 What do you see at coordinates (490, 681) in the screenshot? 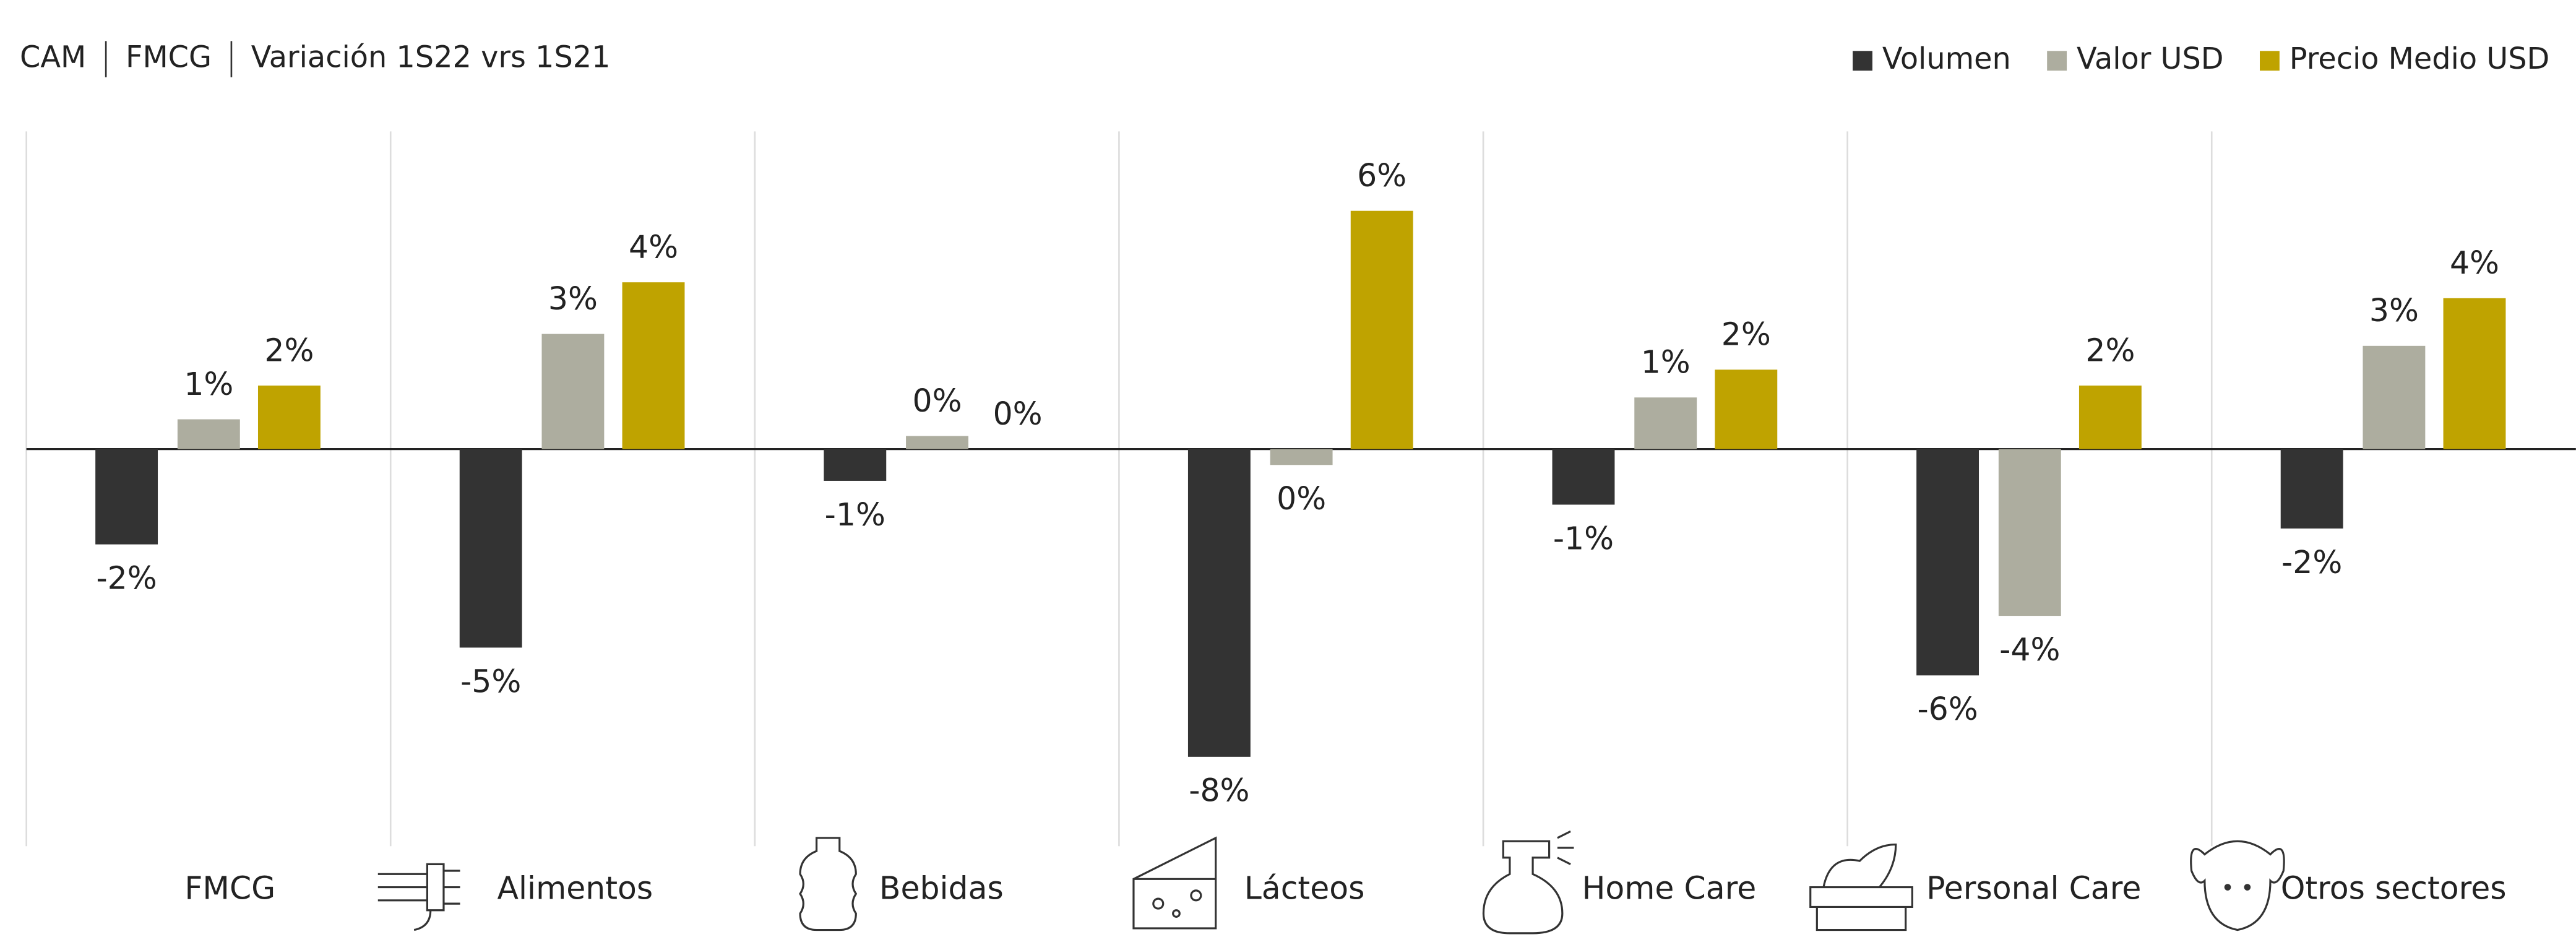
I see `data-label: -5%` at bounding box center [490, 681].